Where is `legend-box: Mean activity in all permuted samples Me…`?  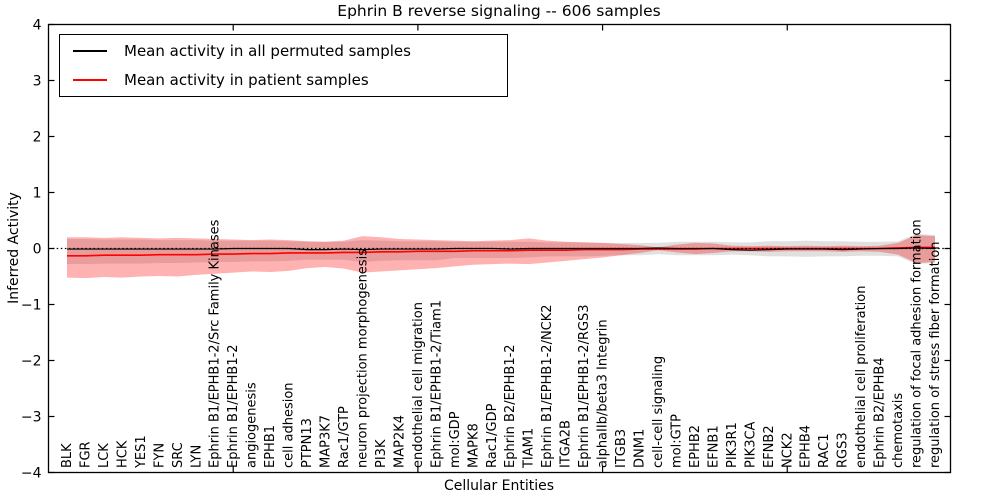 legend-box: Mean activity in all permuted samples Me… is located at coordinates (283, 65).